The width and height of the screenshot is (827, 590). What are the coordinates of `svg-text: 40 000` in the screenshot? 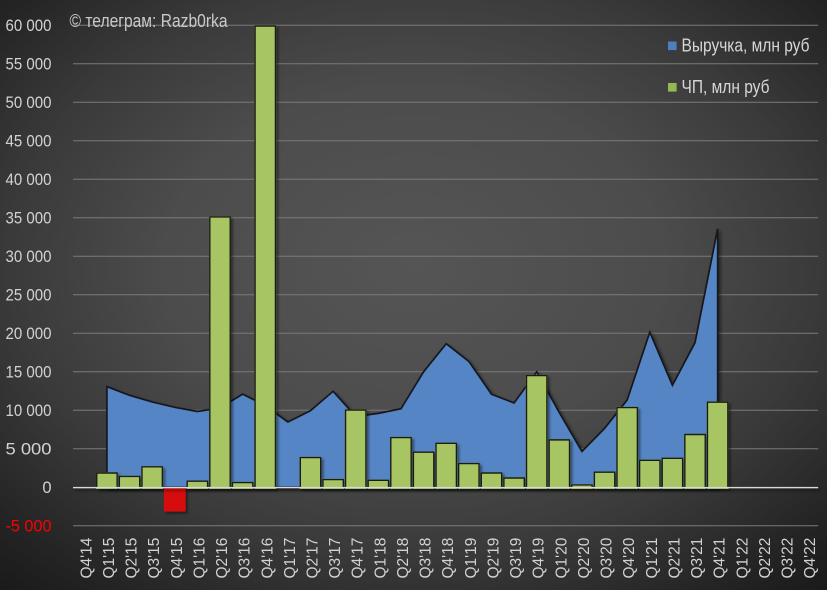 It's located at (29, 180).